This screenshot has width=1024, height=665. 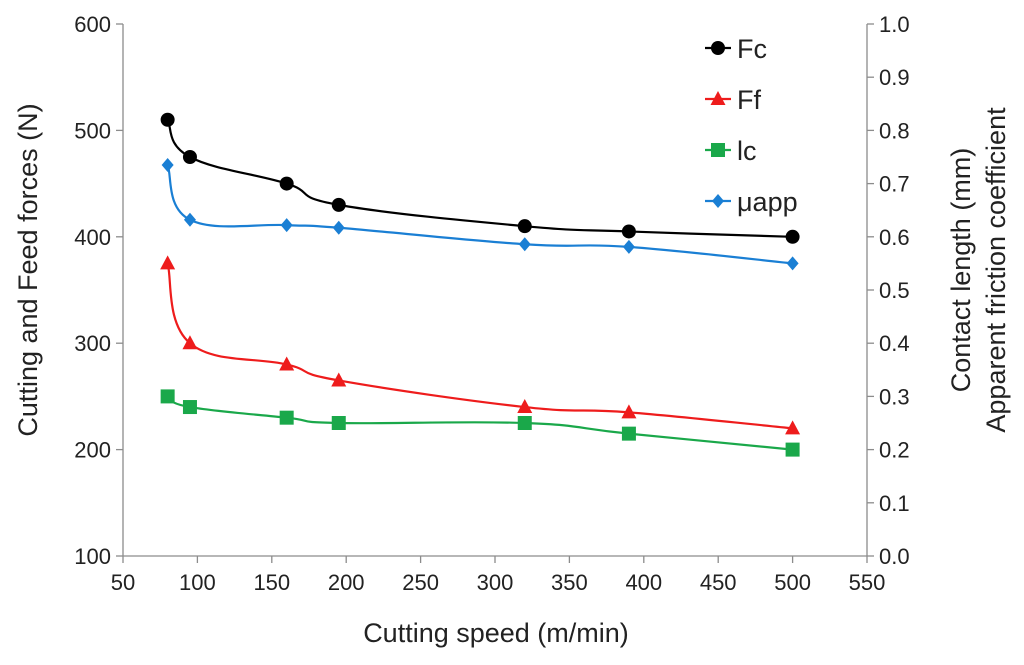 I want to click on y2-tick-label: 0.4, so click(x=894, y=343).